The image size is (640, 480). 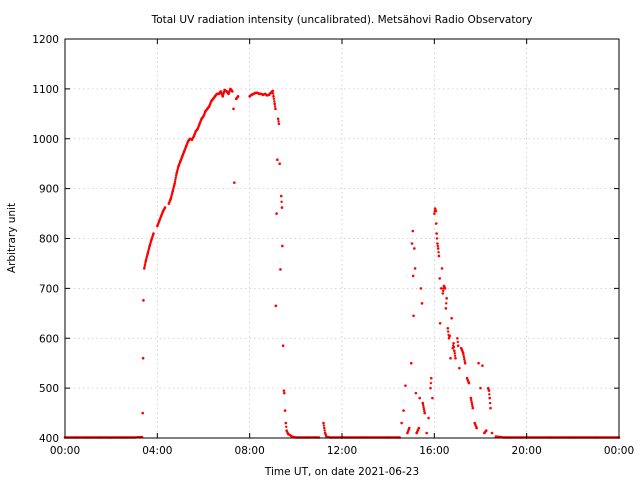 What do you see at coordinates (157, 451) in the screenshot?
I see `x-tick-label: 04:00` at bounding box center [157, 451].